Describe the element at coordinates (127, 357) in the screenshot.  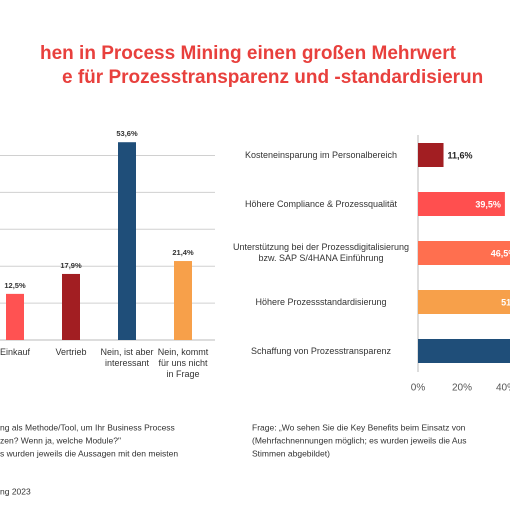
I see `category-label: Nein, ist aber interessant` at that location.